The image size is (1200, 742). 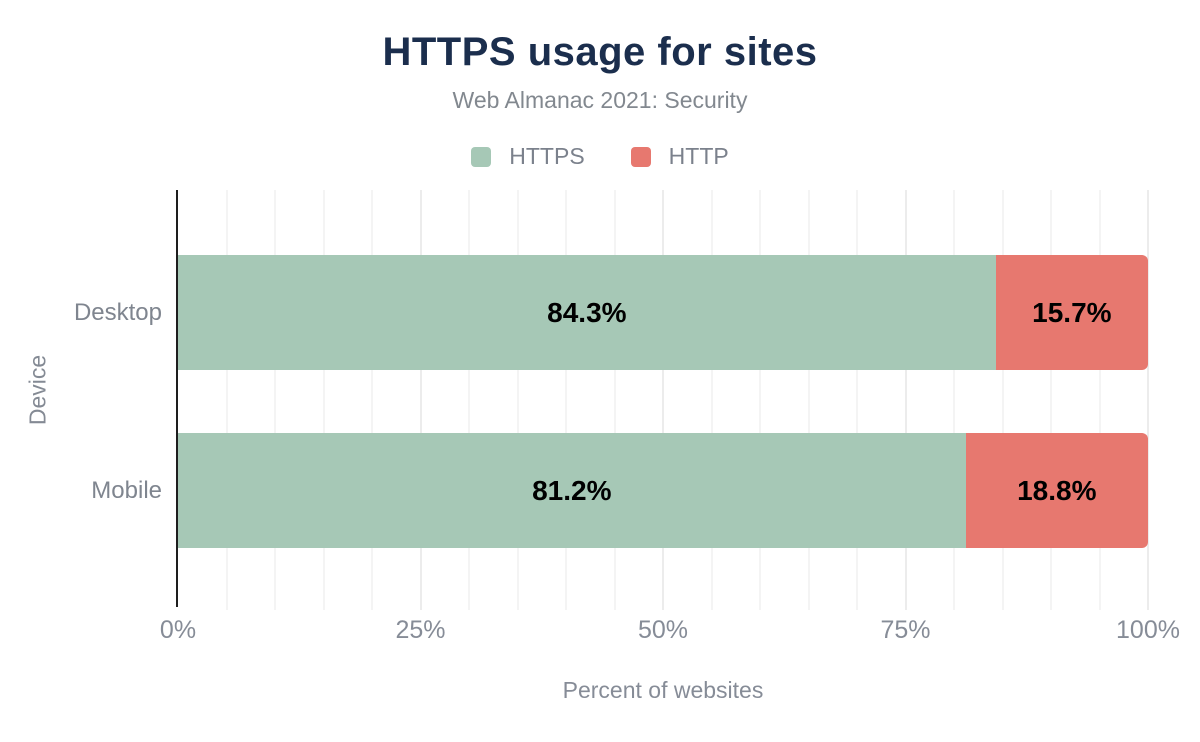 I want to click on legend-label: HTTP, so click(x=698, y=156).